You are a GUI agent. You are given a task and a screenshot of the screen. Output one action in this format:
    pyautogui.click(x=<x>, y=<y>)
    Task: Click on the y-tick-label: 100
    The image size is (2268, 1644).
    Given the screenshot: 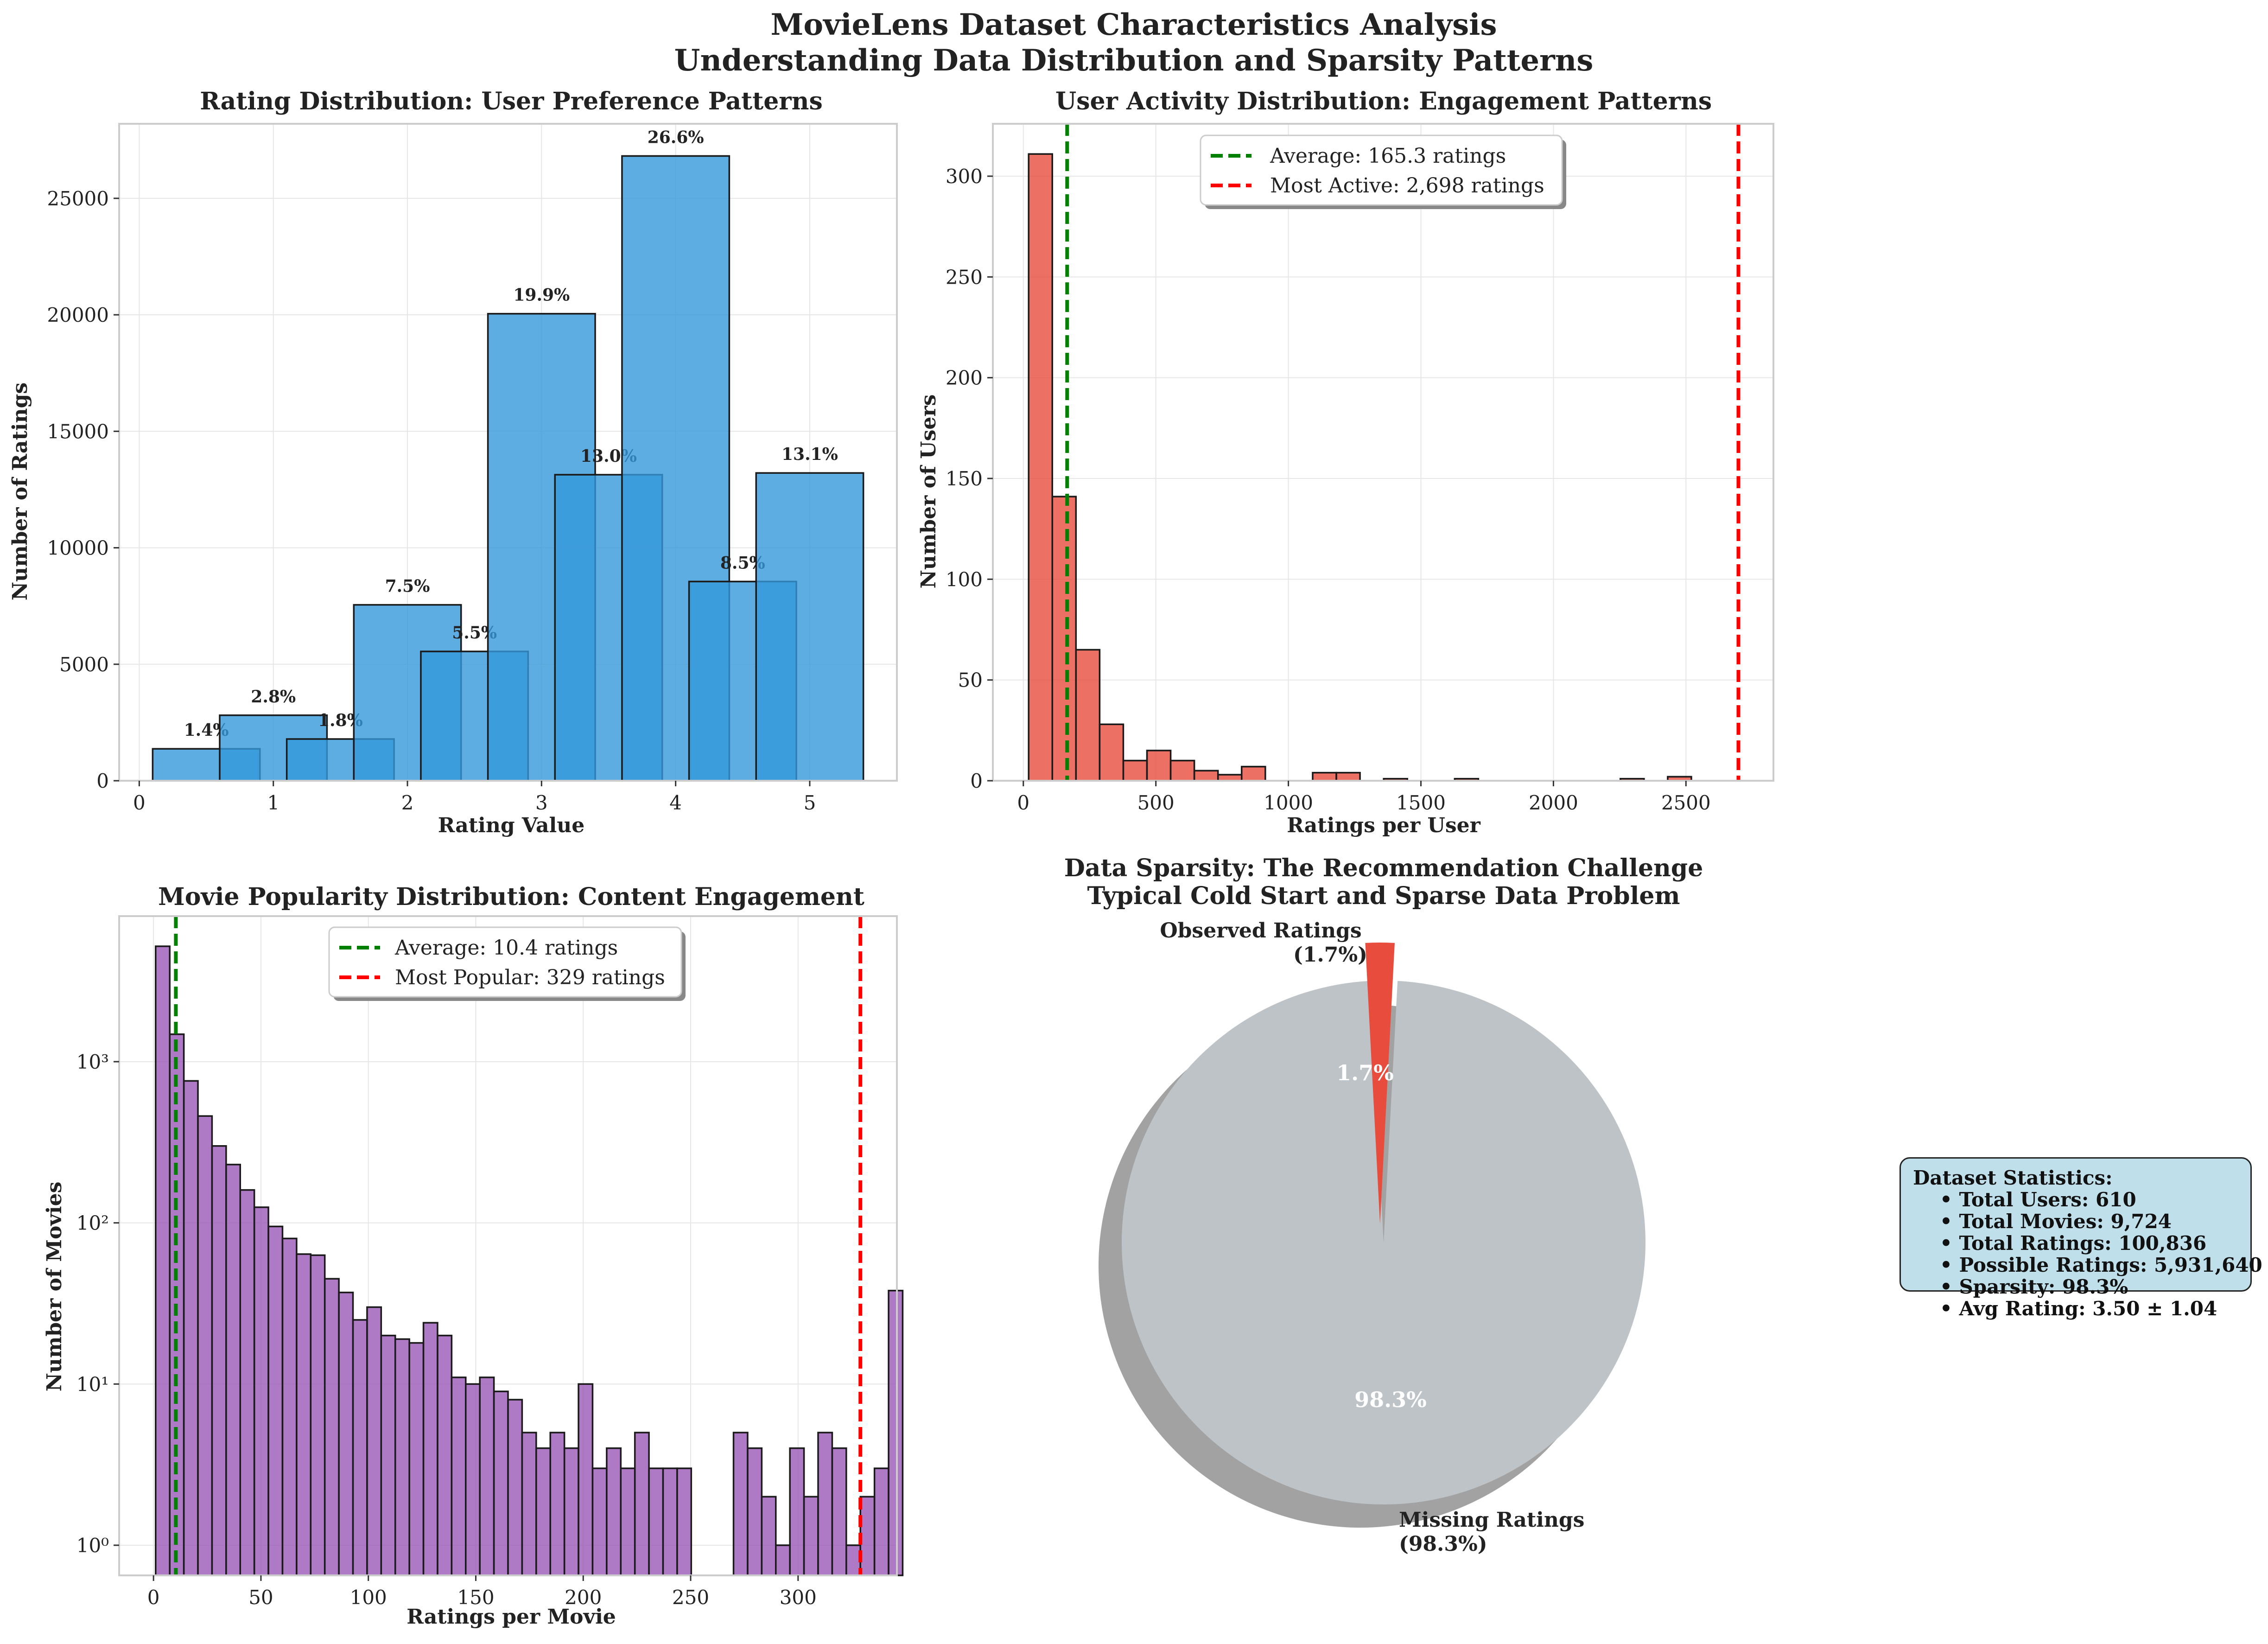 What is the action you would take?
    pyautogui.click(x=964, y=579)
    